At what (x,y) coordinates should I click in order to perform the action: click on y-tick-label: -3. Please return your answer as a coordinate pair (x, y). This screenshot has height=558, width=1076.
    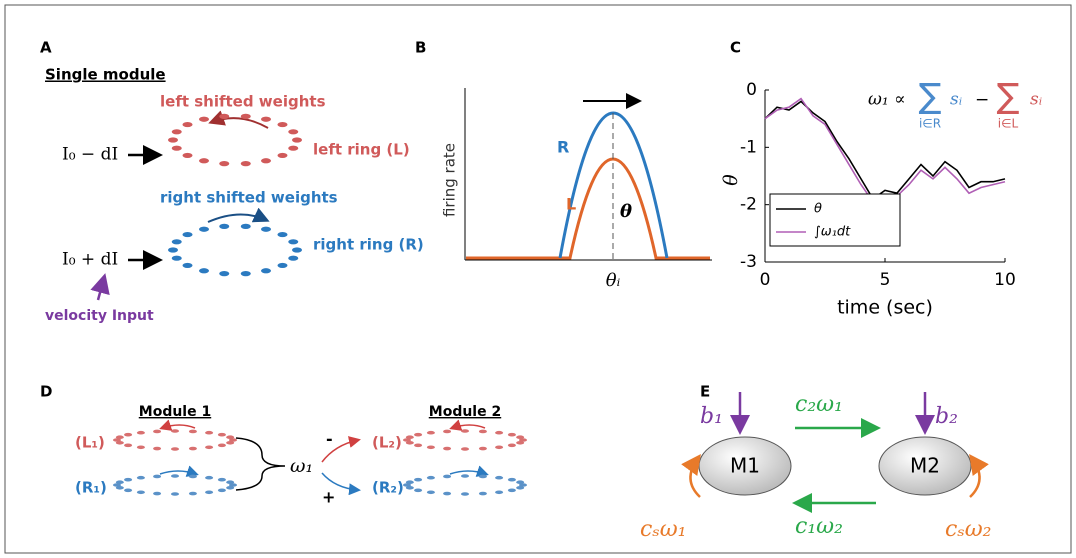
    Looking at the image, I should click on (748, 262).